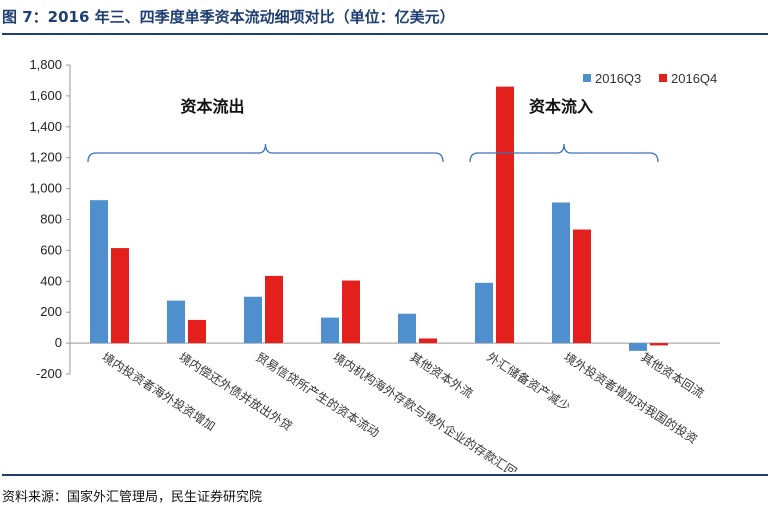 The image size is (771, 525). Describe the element at coordinates (385, 475) in the screenshot. I see `bottom-divider` at that location.